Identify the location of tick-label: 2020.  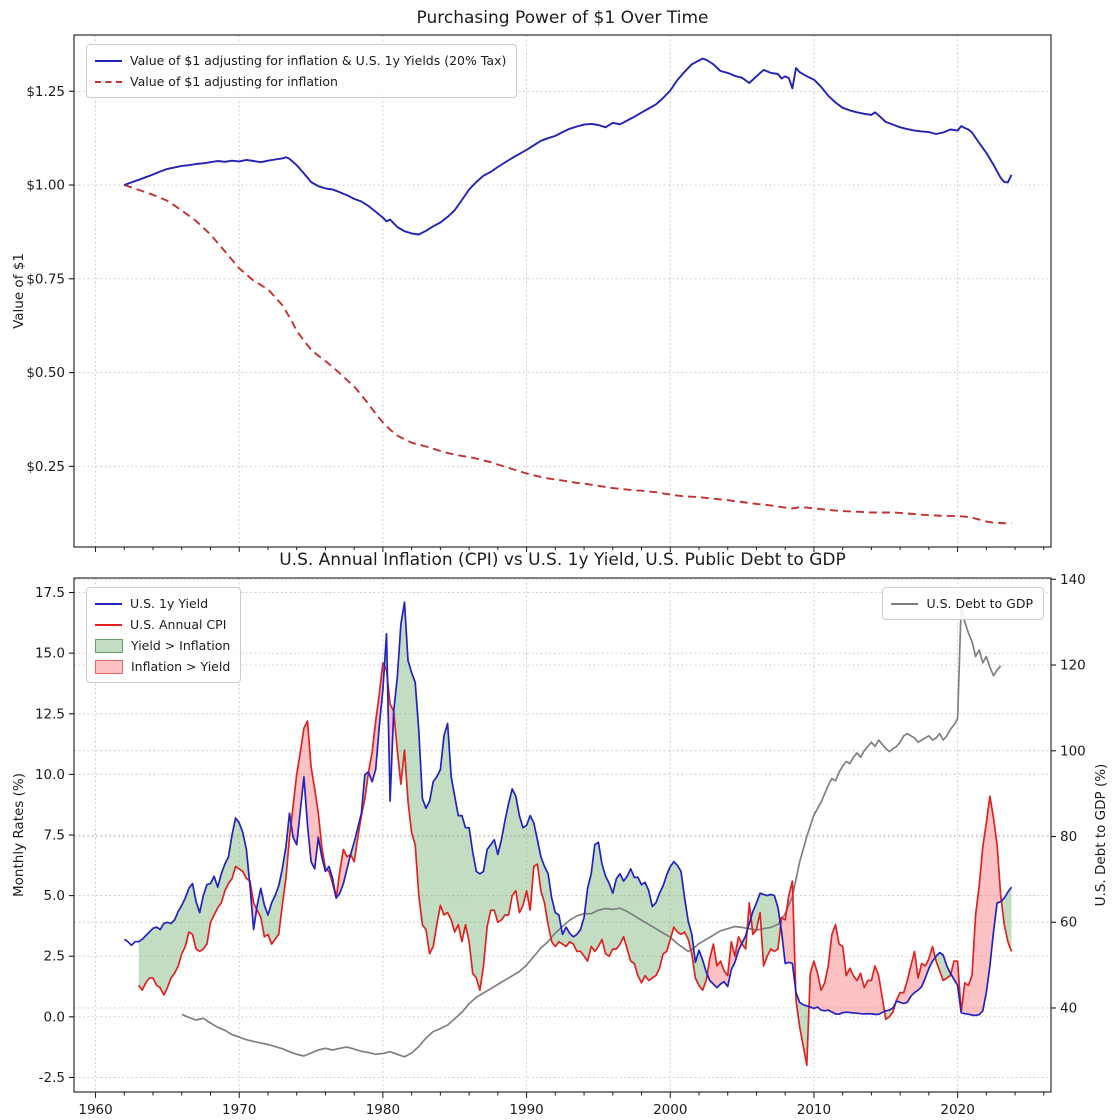
(957, 1110).